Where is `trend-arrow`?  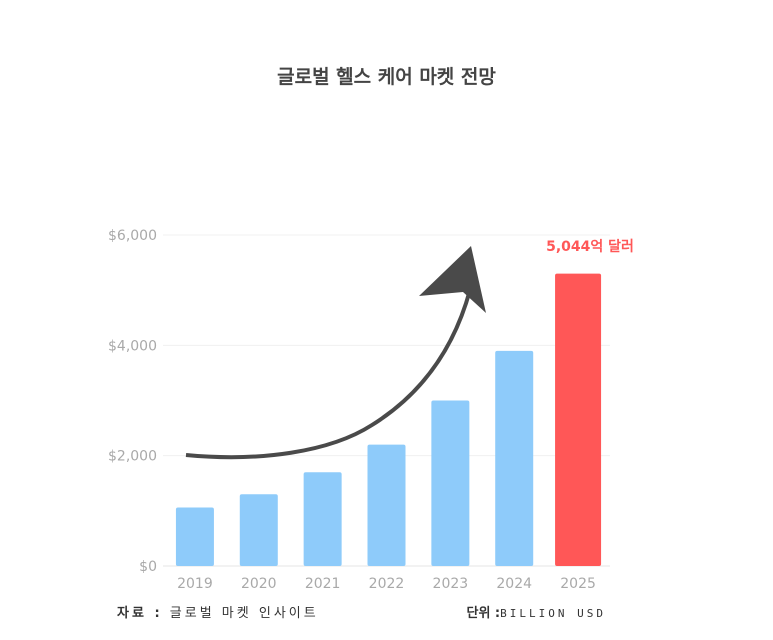
trend-arrow is located at coordinates (335, 353).